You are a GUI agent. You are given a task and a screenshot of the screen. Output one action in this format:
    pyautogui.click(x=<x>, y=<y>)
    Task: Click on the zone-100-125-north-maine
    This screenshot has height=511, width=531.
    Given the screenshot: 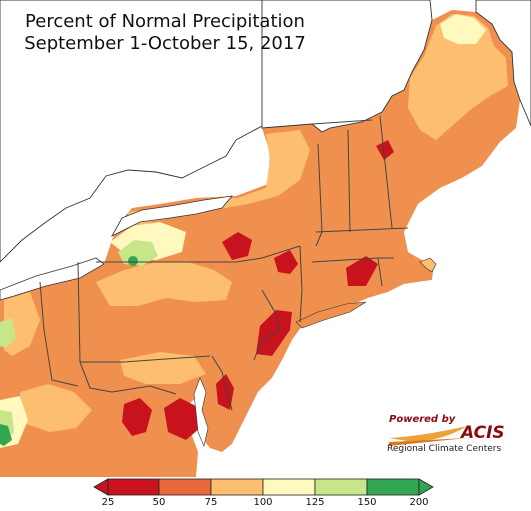 What is the action you would take?
    pyautogui.click(x=463, y=29)
    